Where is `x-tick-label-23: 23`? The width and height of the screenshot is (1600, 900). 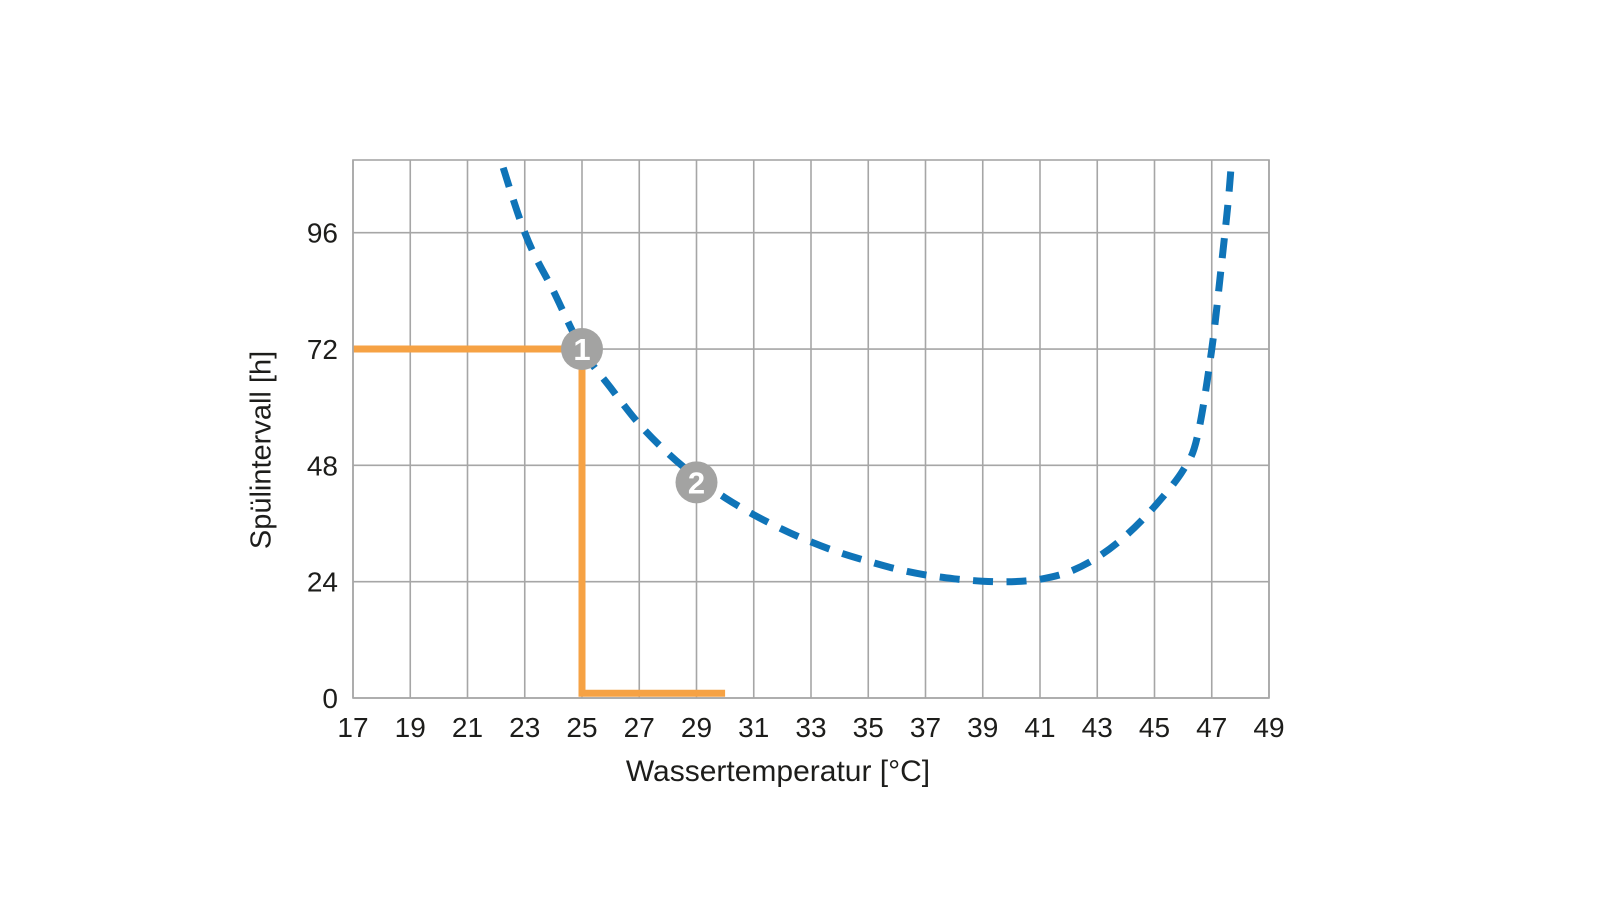 x-tick-label-23: 23 is located at coordinates (524, 727).